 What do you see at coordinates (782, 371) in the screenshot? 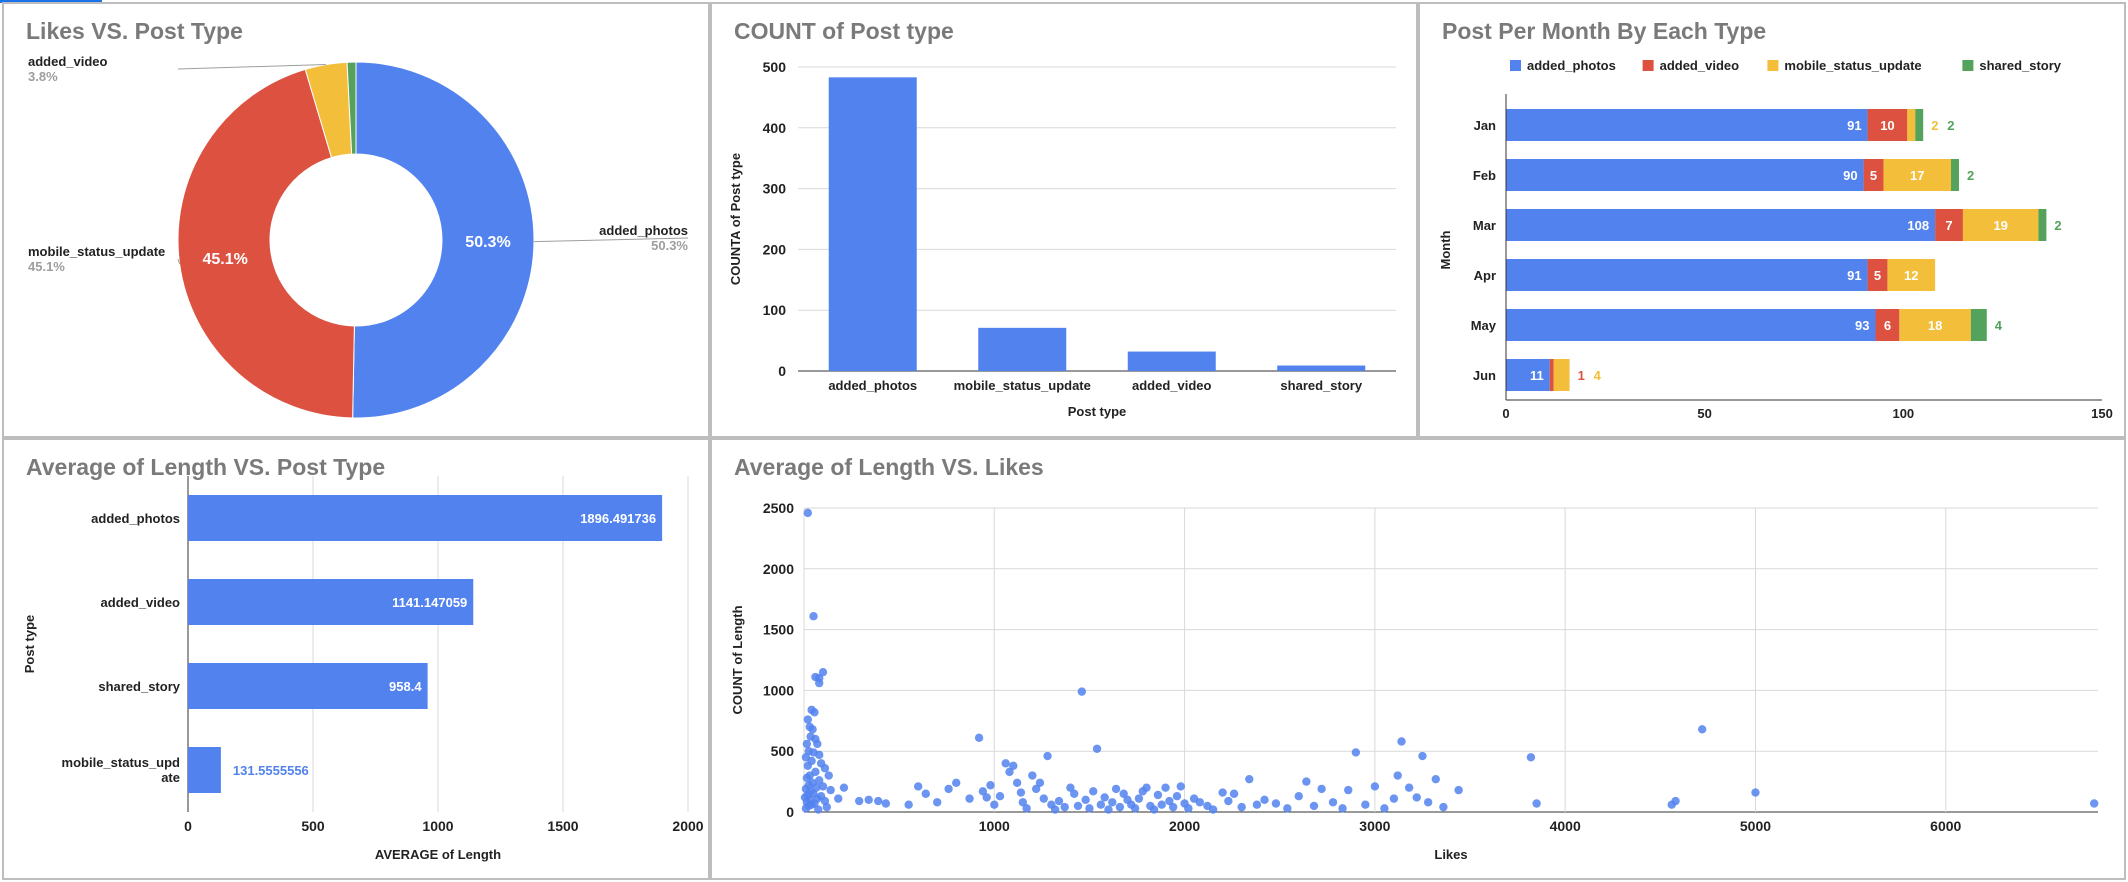
I see `y-tick-label: 0` at bounding box center [782, 371].